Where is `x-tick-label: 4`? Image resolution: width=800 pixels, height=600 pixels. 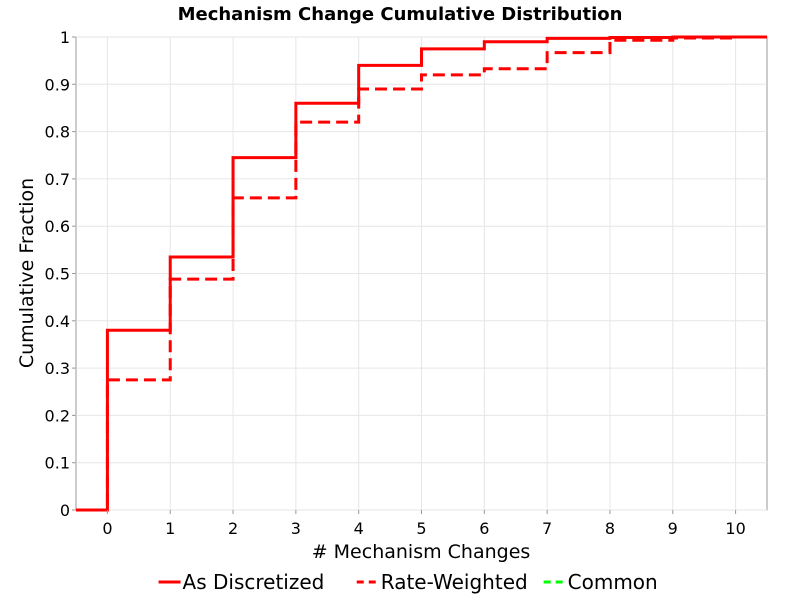
x-tick-label: 4 is located at coordinates (359, 528).